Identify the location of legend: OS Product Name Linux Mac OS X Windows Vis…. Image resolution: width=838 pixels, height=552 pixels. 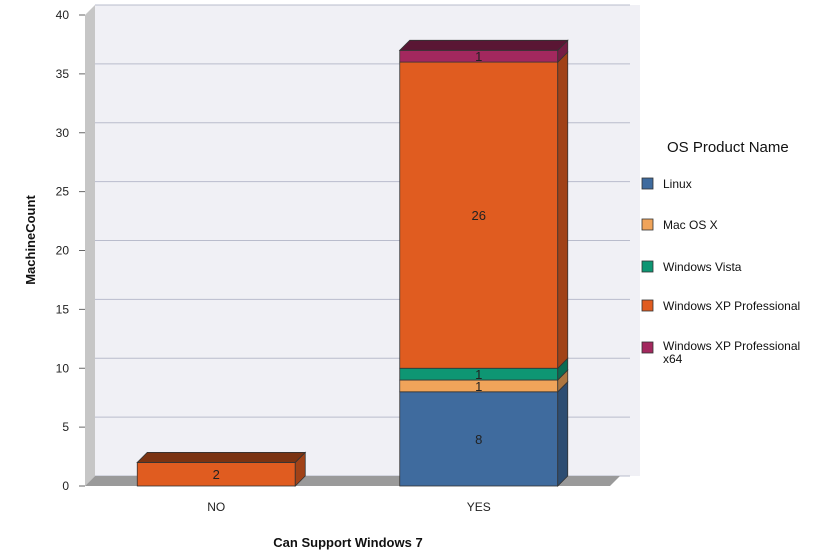
(720, 252).